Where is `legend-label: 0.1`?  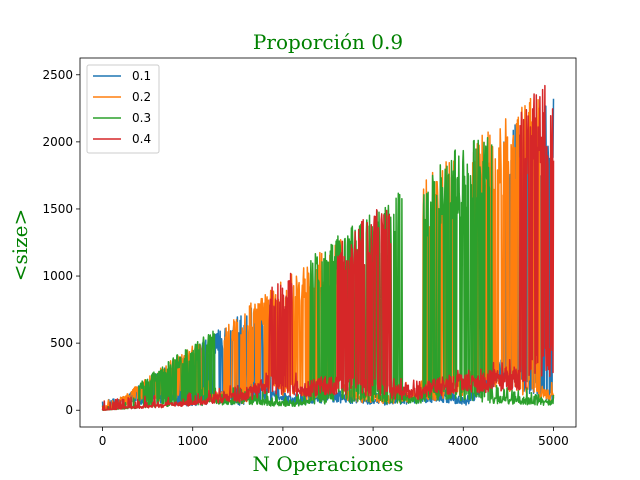
legend-label: 0.1 is located at coordinates (141, 76).